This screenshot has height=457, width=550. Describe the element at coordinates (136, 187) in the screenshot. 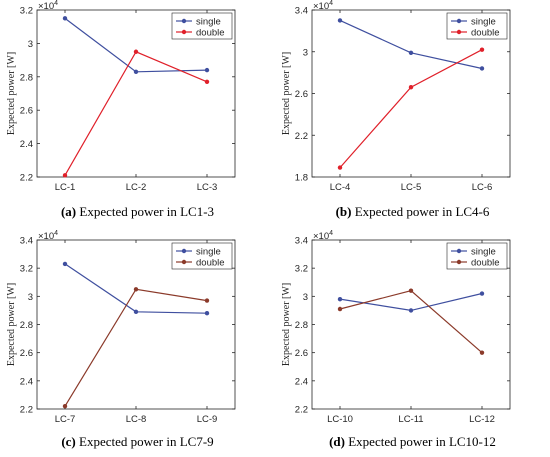

I see `x-tick-label: LC-2` at that location.